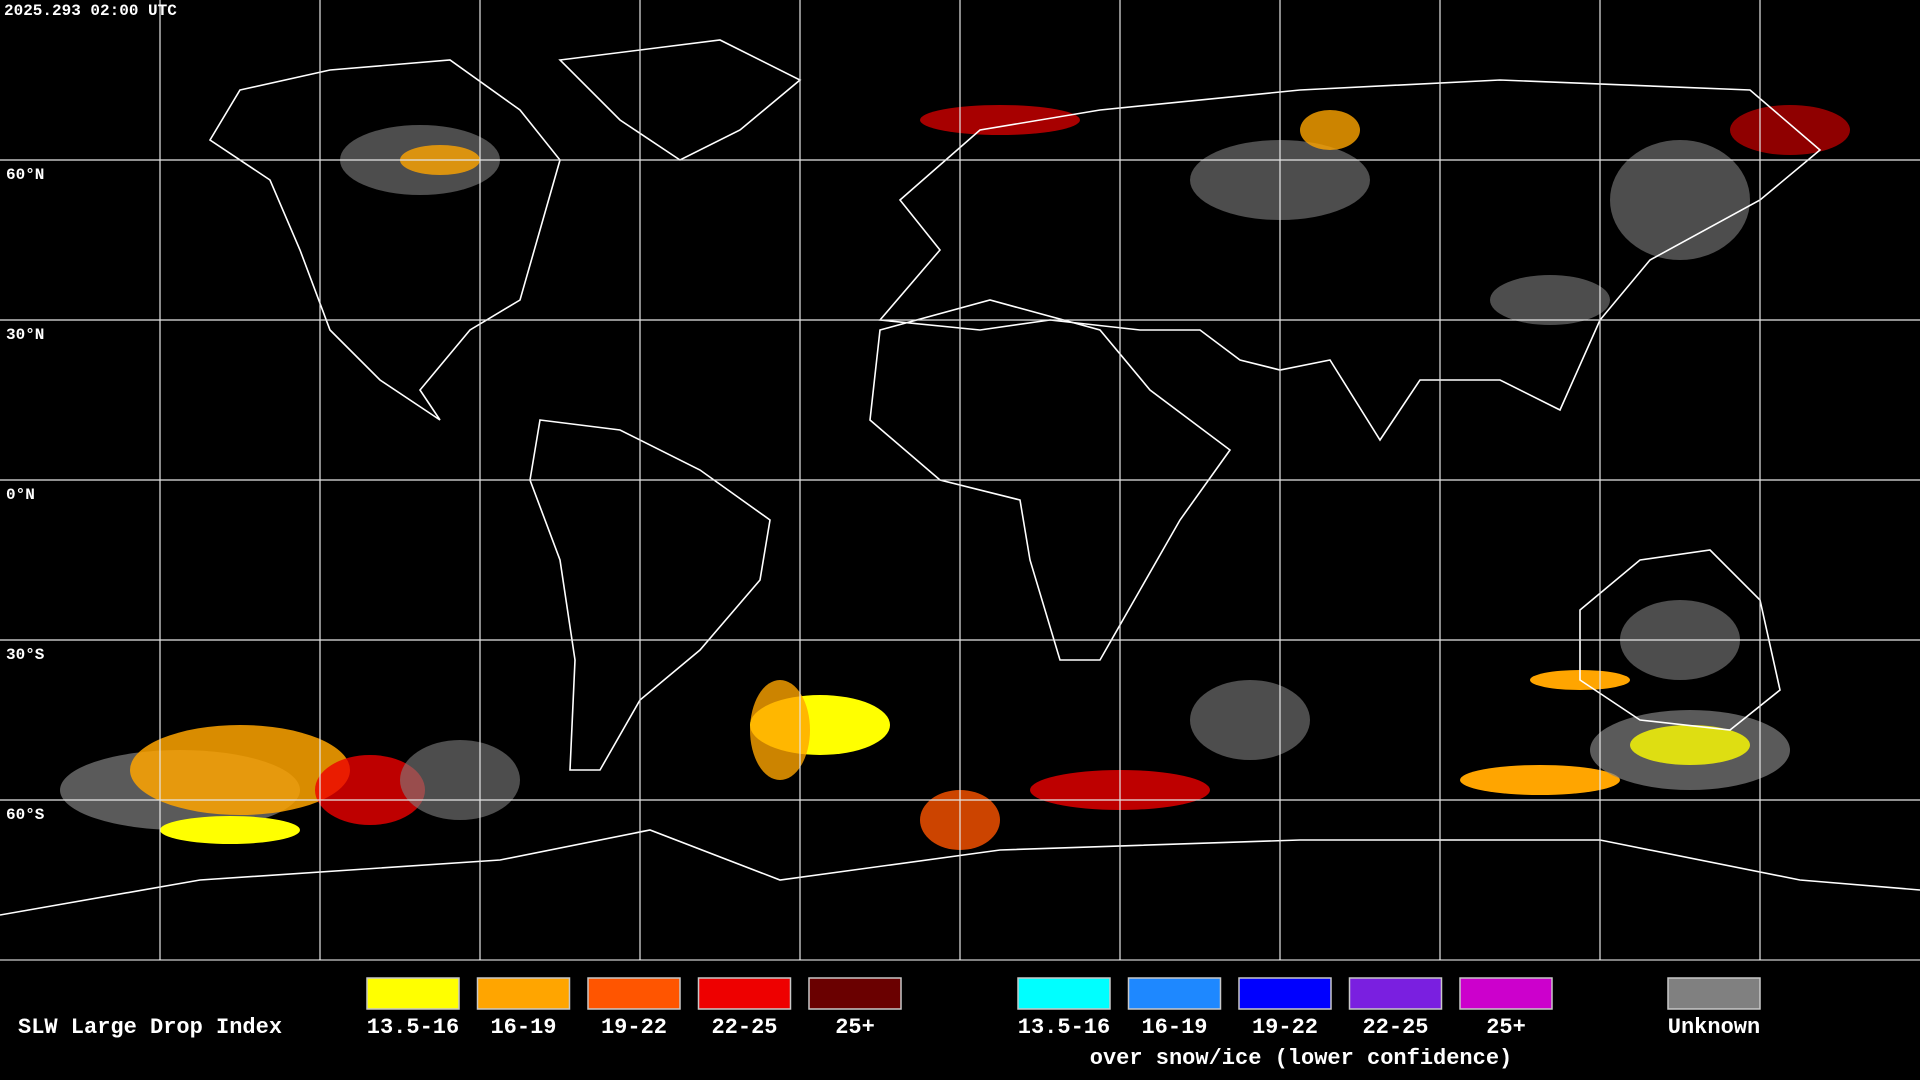 This screenshot has height=1080, width=1920. What do you see at coordinates (20, 495) in the screenshot?
I see `latitude-label: 0°N` at bounding box center [20, 495].